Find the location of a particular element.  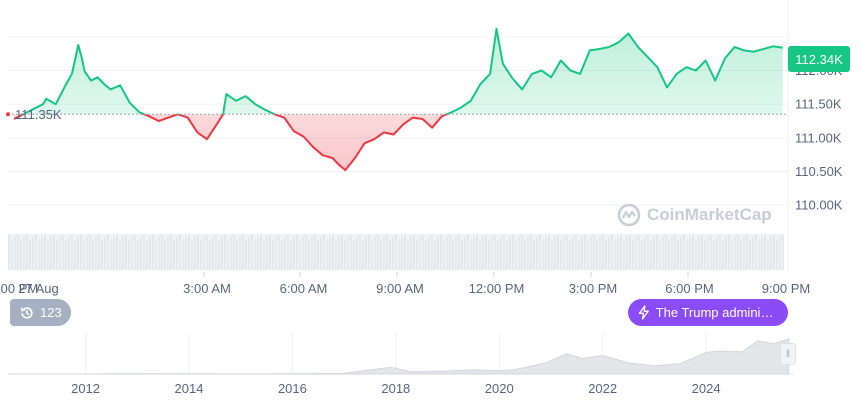

events-count-button: 123 is located at coordinates (40, 312).